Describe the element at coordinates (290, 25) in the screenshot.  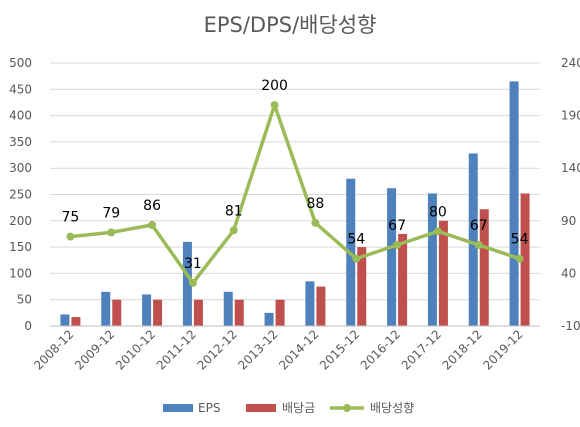
I see `chart-title: EPS/DPS/배당성향` at that location.